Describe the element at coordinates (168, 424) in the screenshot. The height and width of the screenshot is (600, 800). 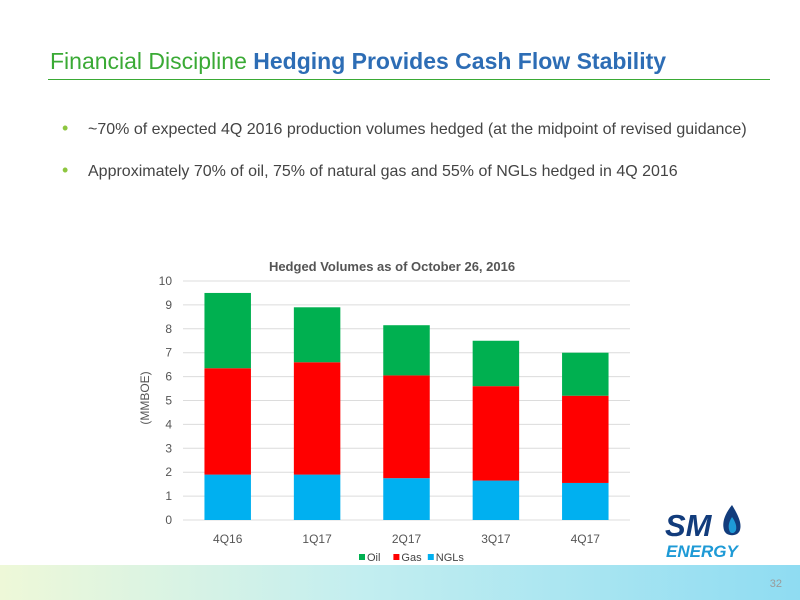
I see `y-tick-label: 4` at that location.